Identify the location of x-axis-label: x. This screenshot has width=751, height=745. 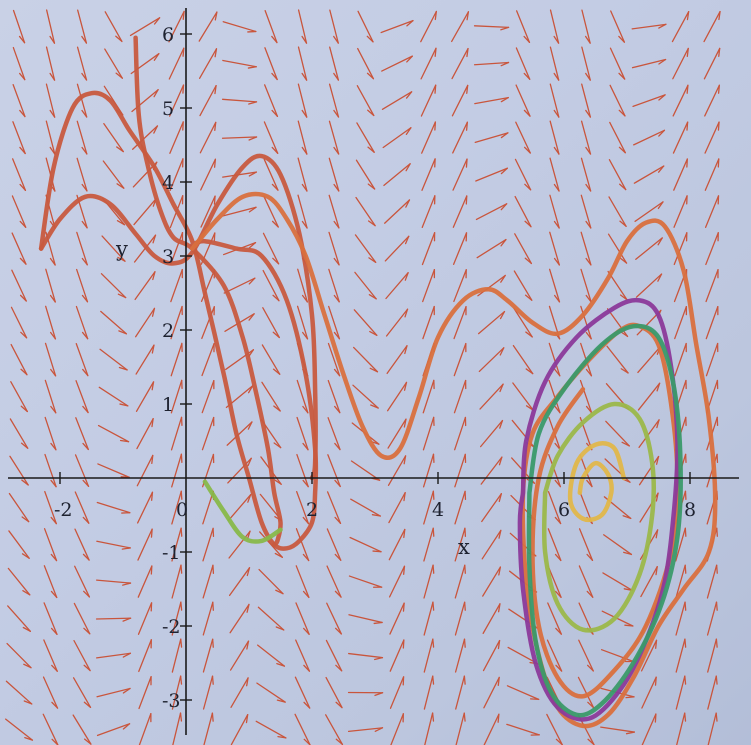
(464, 547).